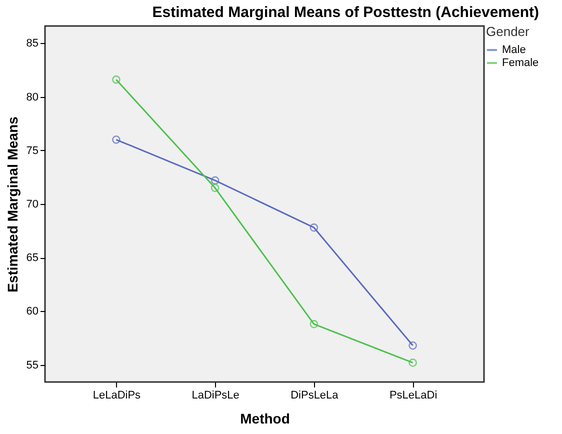  I want to click on y-tick-label: 85, so click(32, 44).